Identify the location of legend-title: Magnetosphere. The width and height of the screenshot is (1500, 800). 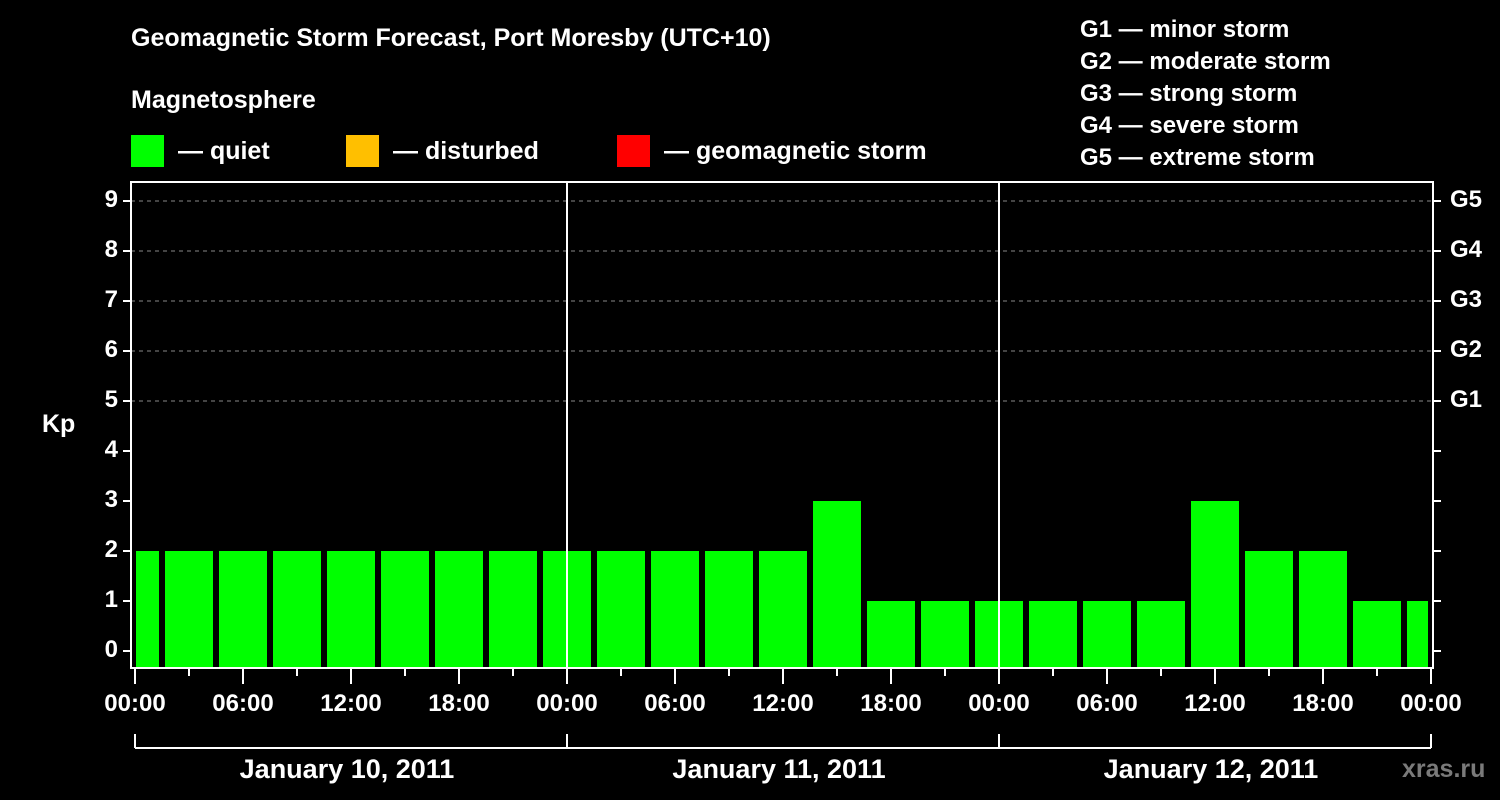
(223, 100).